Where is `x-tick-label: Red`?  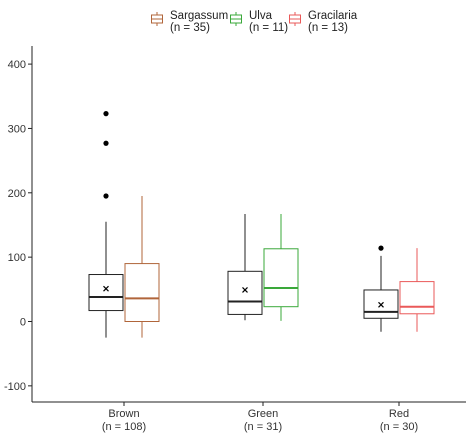
x-tick-label: Red is located at coordinates (399, 414).